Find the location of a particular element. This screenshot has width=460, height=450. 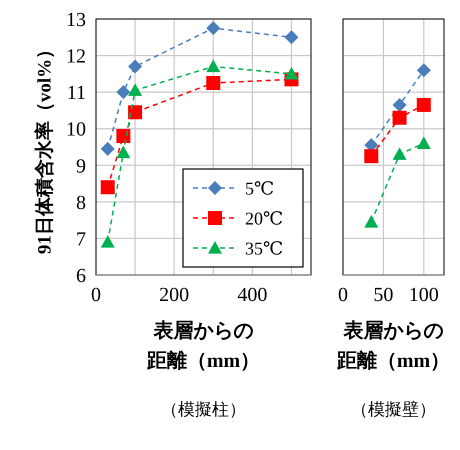

legend-label: 5℃ is located at coordinates (259, 188).